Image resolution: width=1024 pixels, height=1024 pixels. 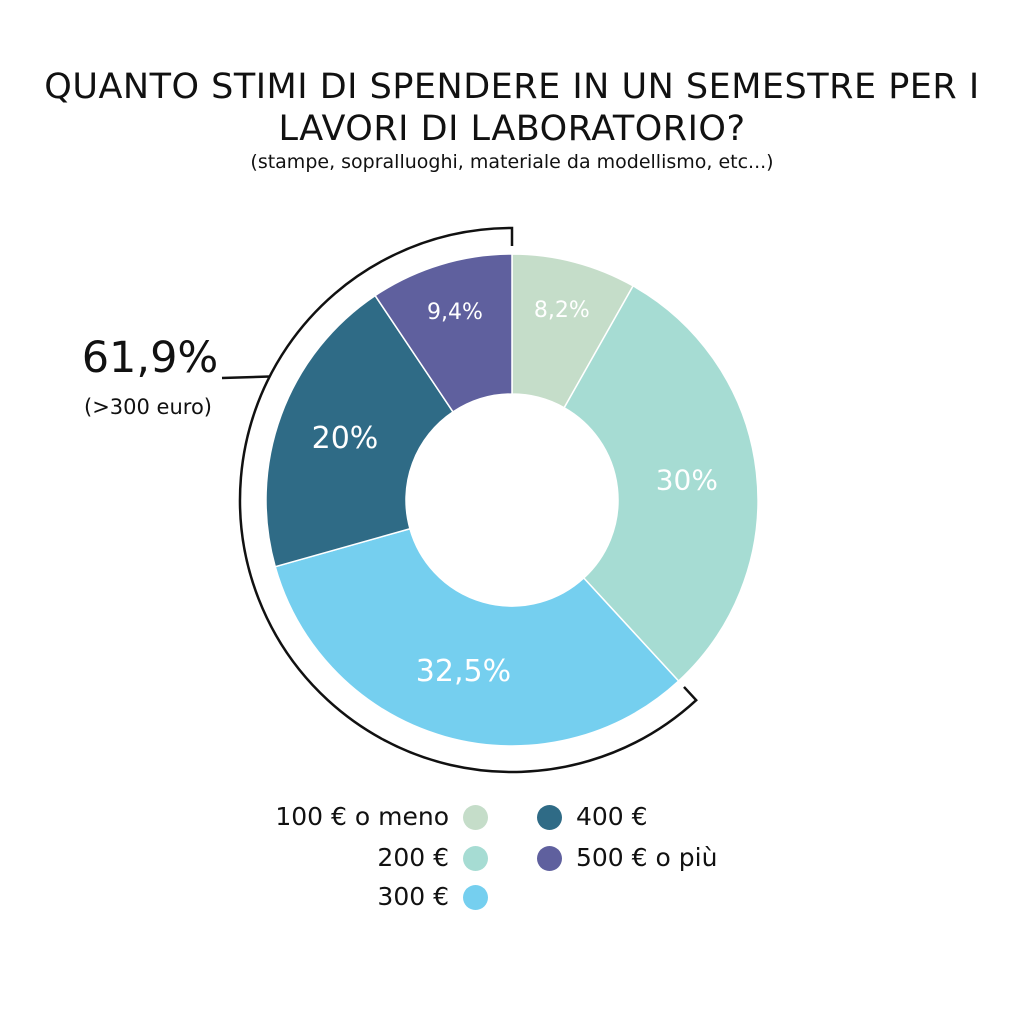 I want to click on legend-label: 500 € o più, so click(x=647, y=857).